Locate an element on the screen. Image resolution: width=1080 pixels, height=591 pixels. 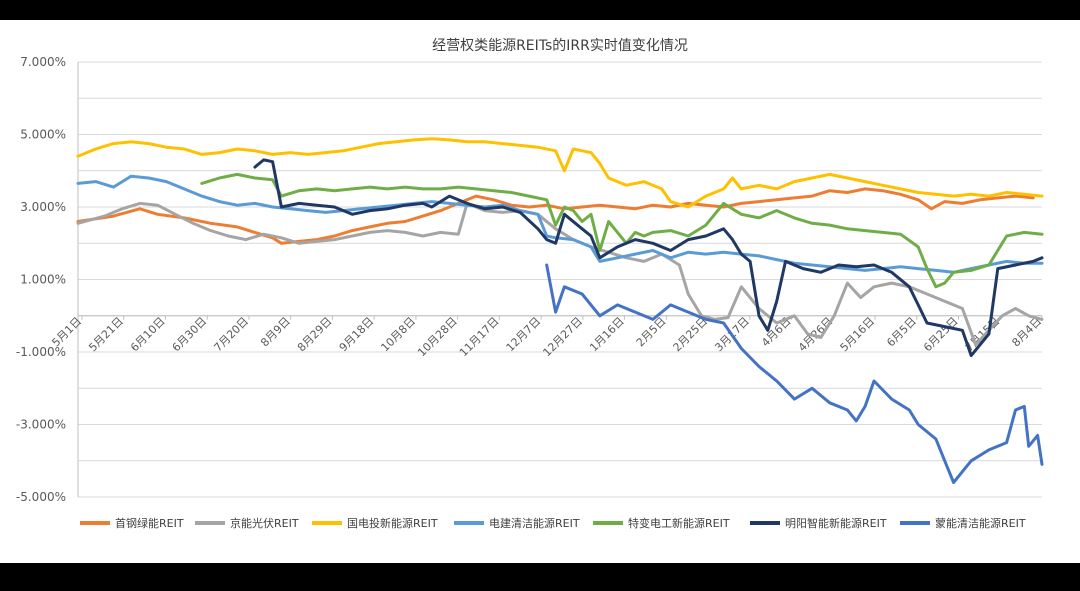
x-tick-label: 8月9日 is located at coordinates (275, 332).